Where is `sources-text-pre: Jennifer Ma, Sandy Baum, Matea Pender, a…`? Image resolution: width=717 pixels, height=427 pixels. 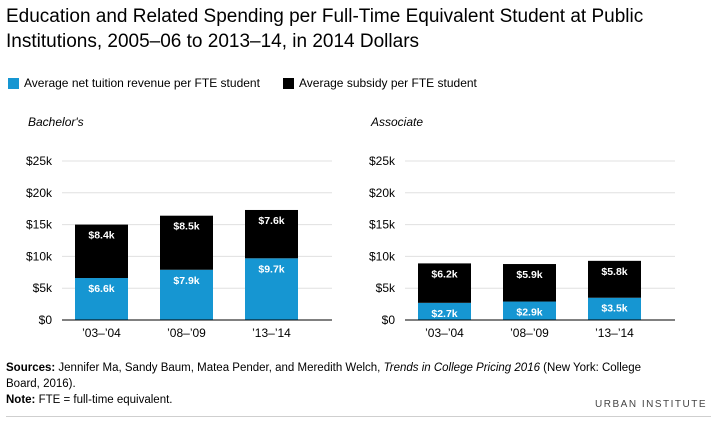
sources-text-pre: Jennifer Ma, Sandy Baum, Matea Pender, a… is located at coordinates (219, 368).